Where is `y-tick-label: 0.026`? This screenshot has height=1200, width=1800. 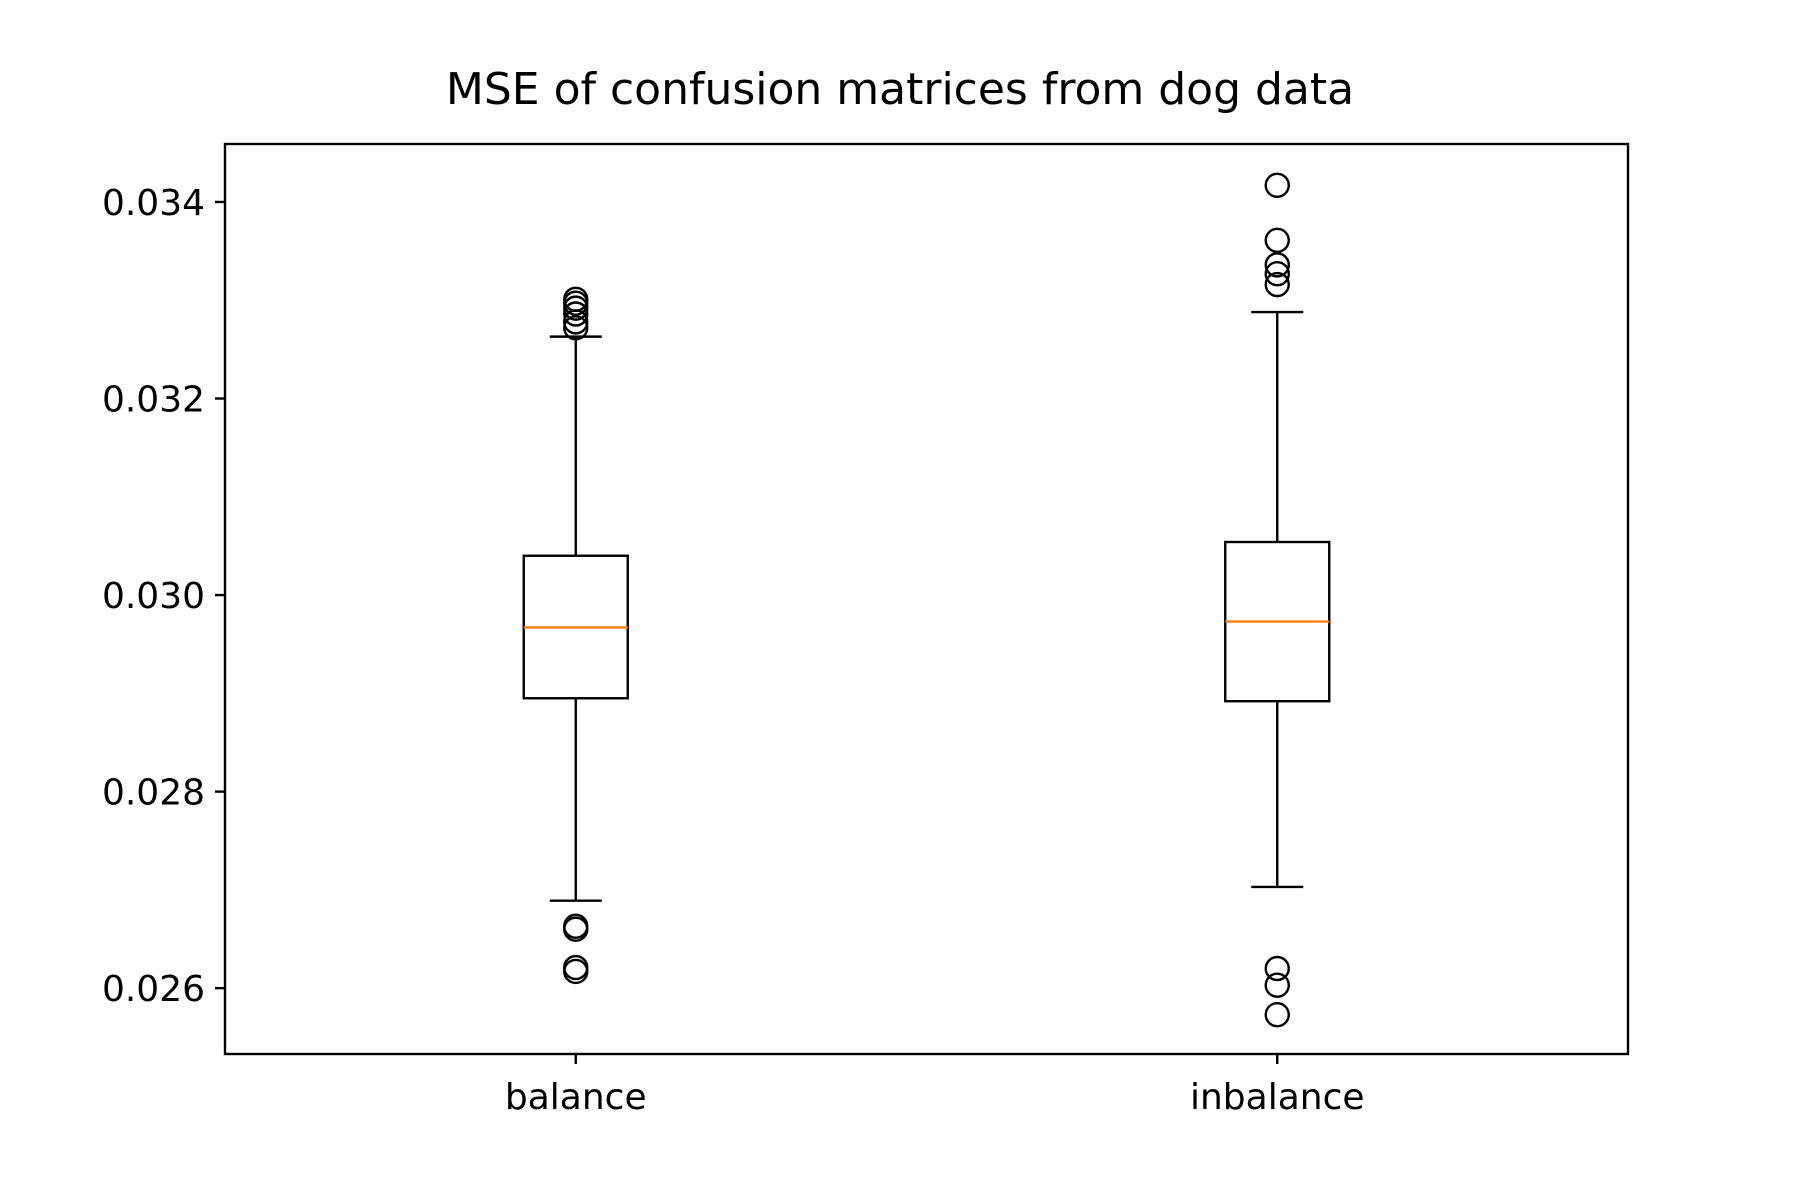
y-tick-label: 0.026 is located at coordinates (153, 989).